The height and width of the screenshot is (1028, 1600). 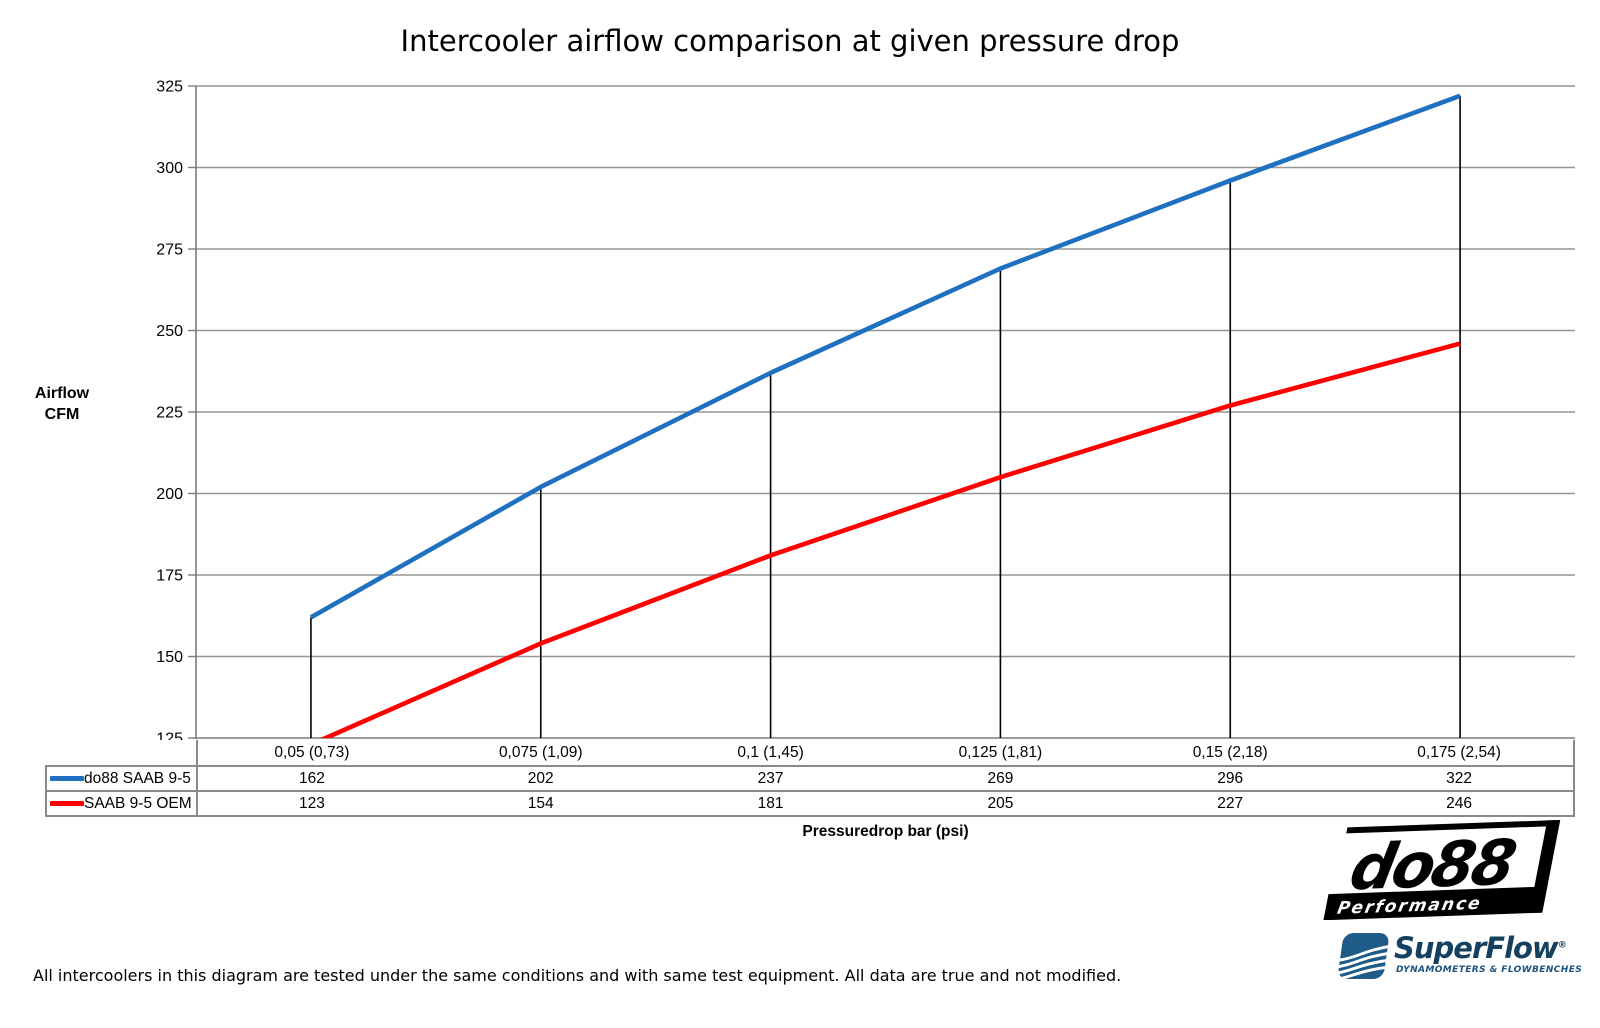 What do you see at coordinates (1562, 945) in the screenshot?
I see `superflow-trademark: ®` at bounding box center [1562, 945].